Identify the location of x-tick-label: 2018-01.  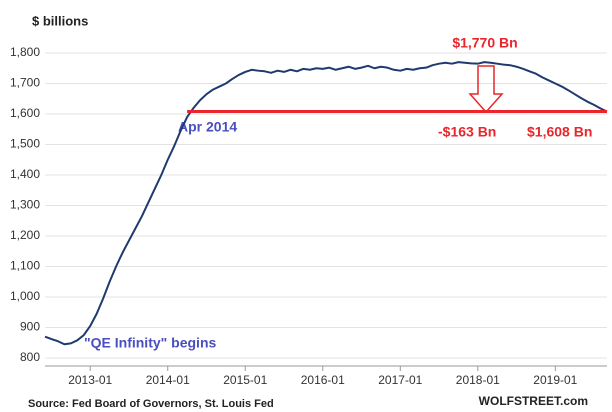
(478, 380).